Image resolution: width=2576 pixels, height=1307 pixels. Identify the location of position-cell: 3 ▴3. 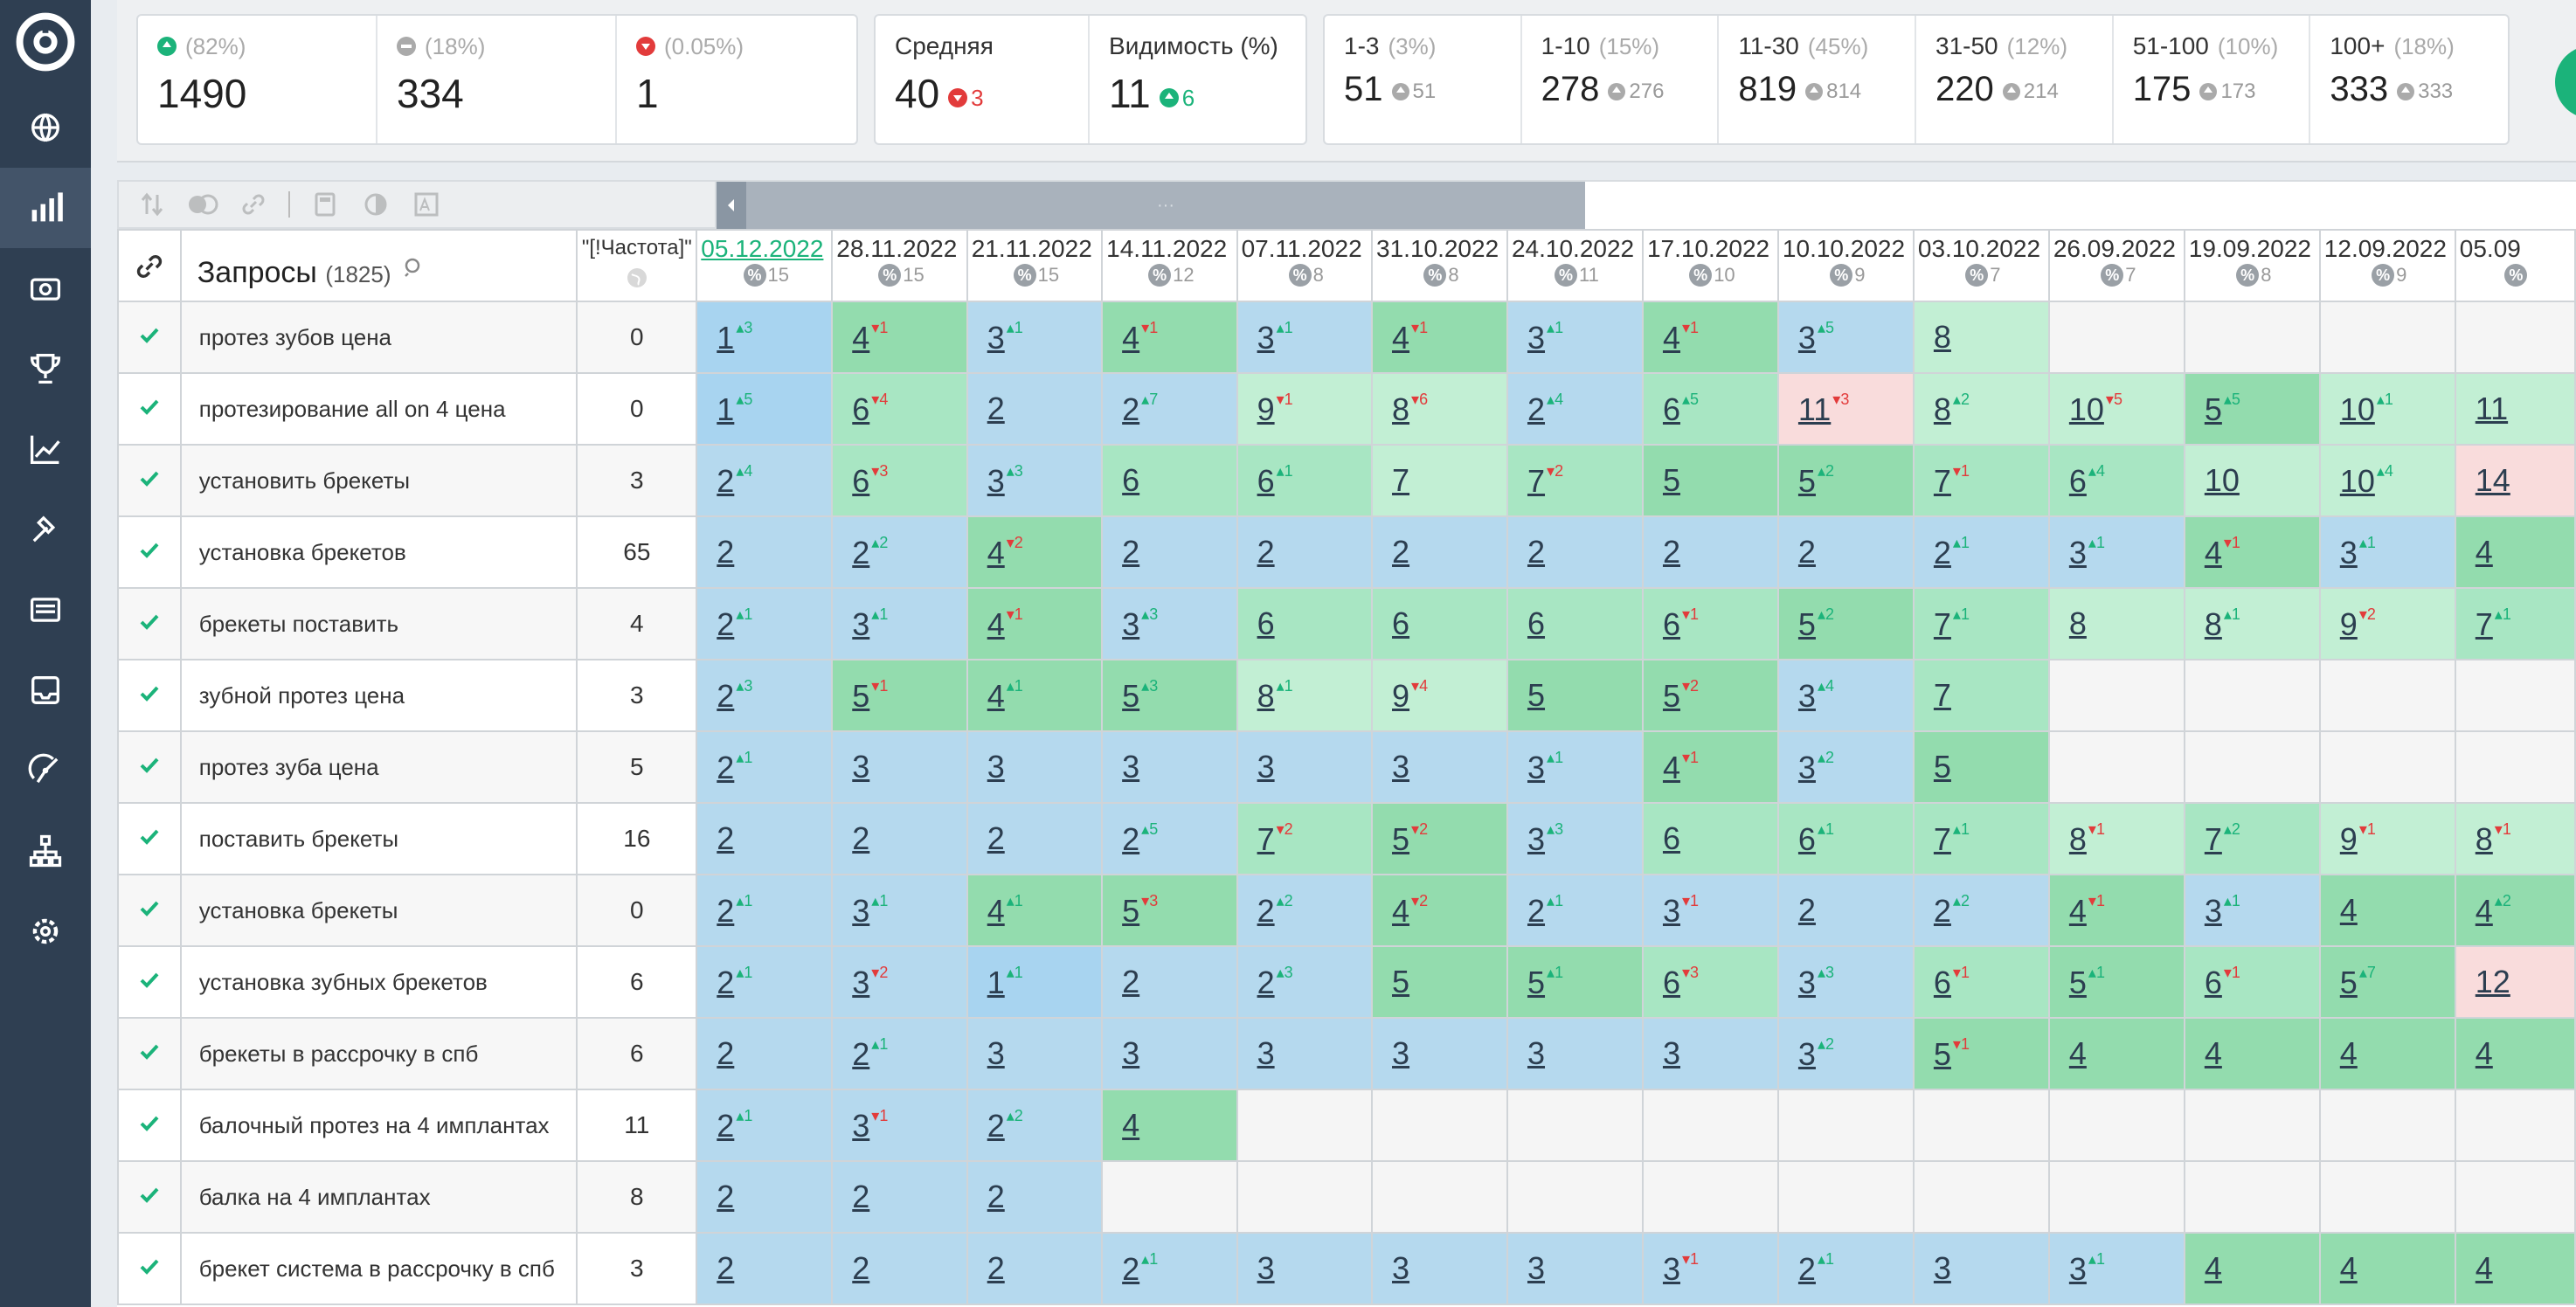
(1845, 982).